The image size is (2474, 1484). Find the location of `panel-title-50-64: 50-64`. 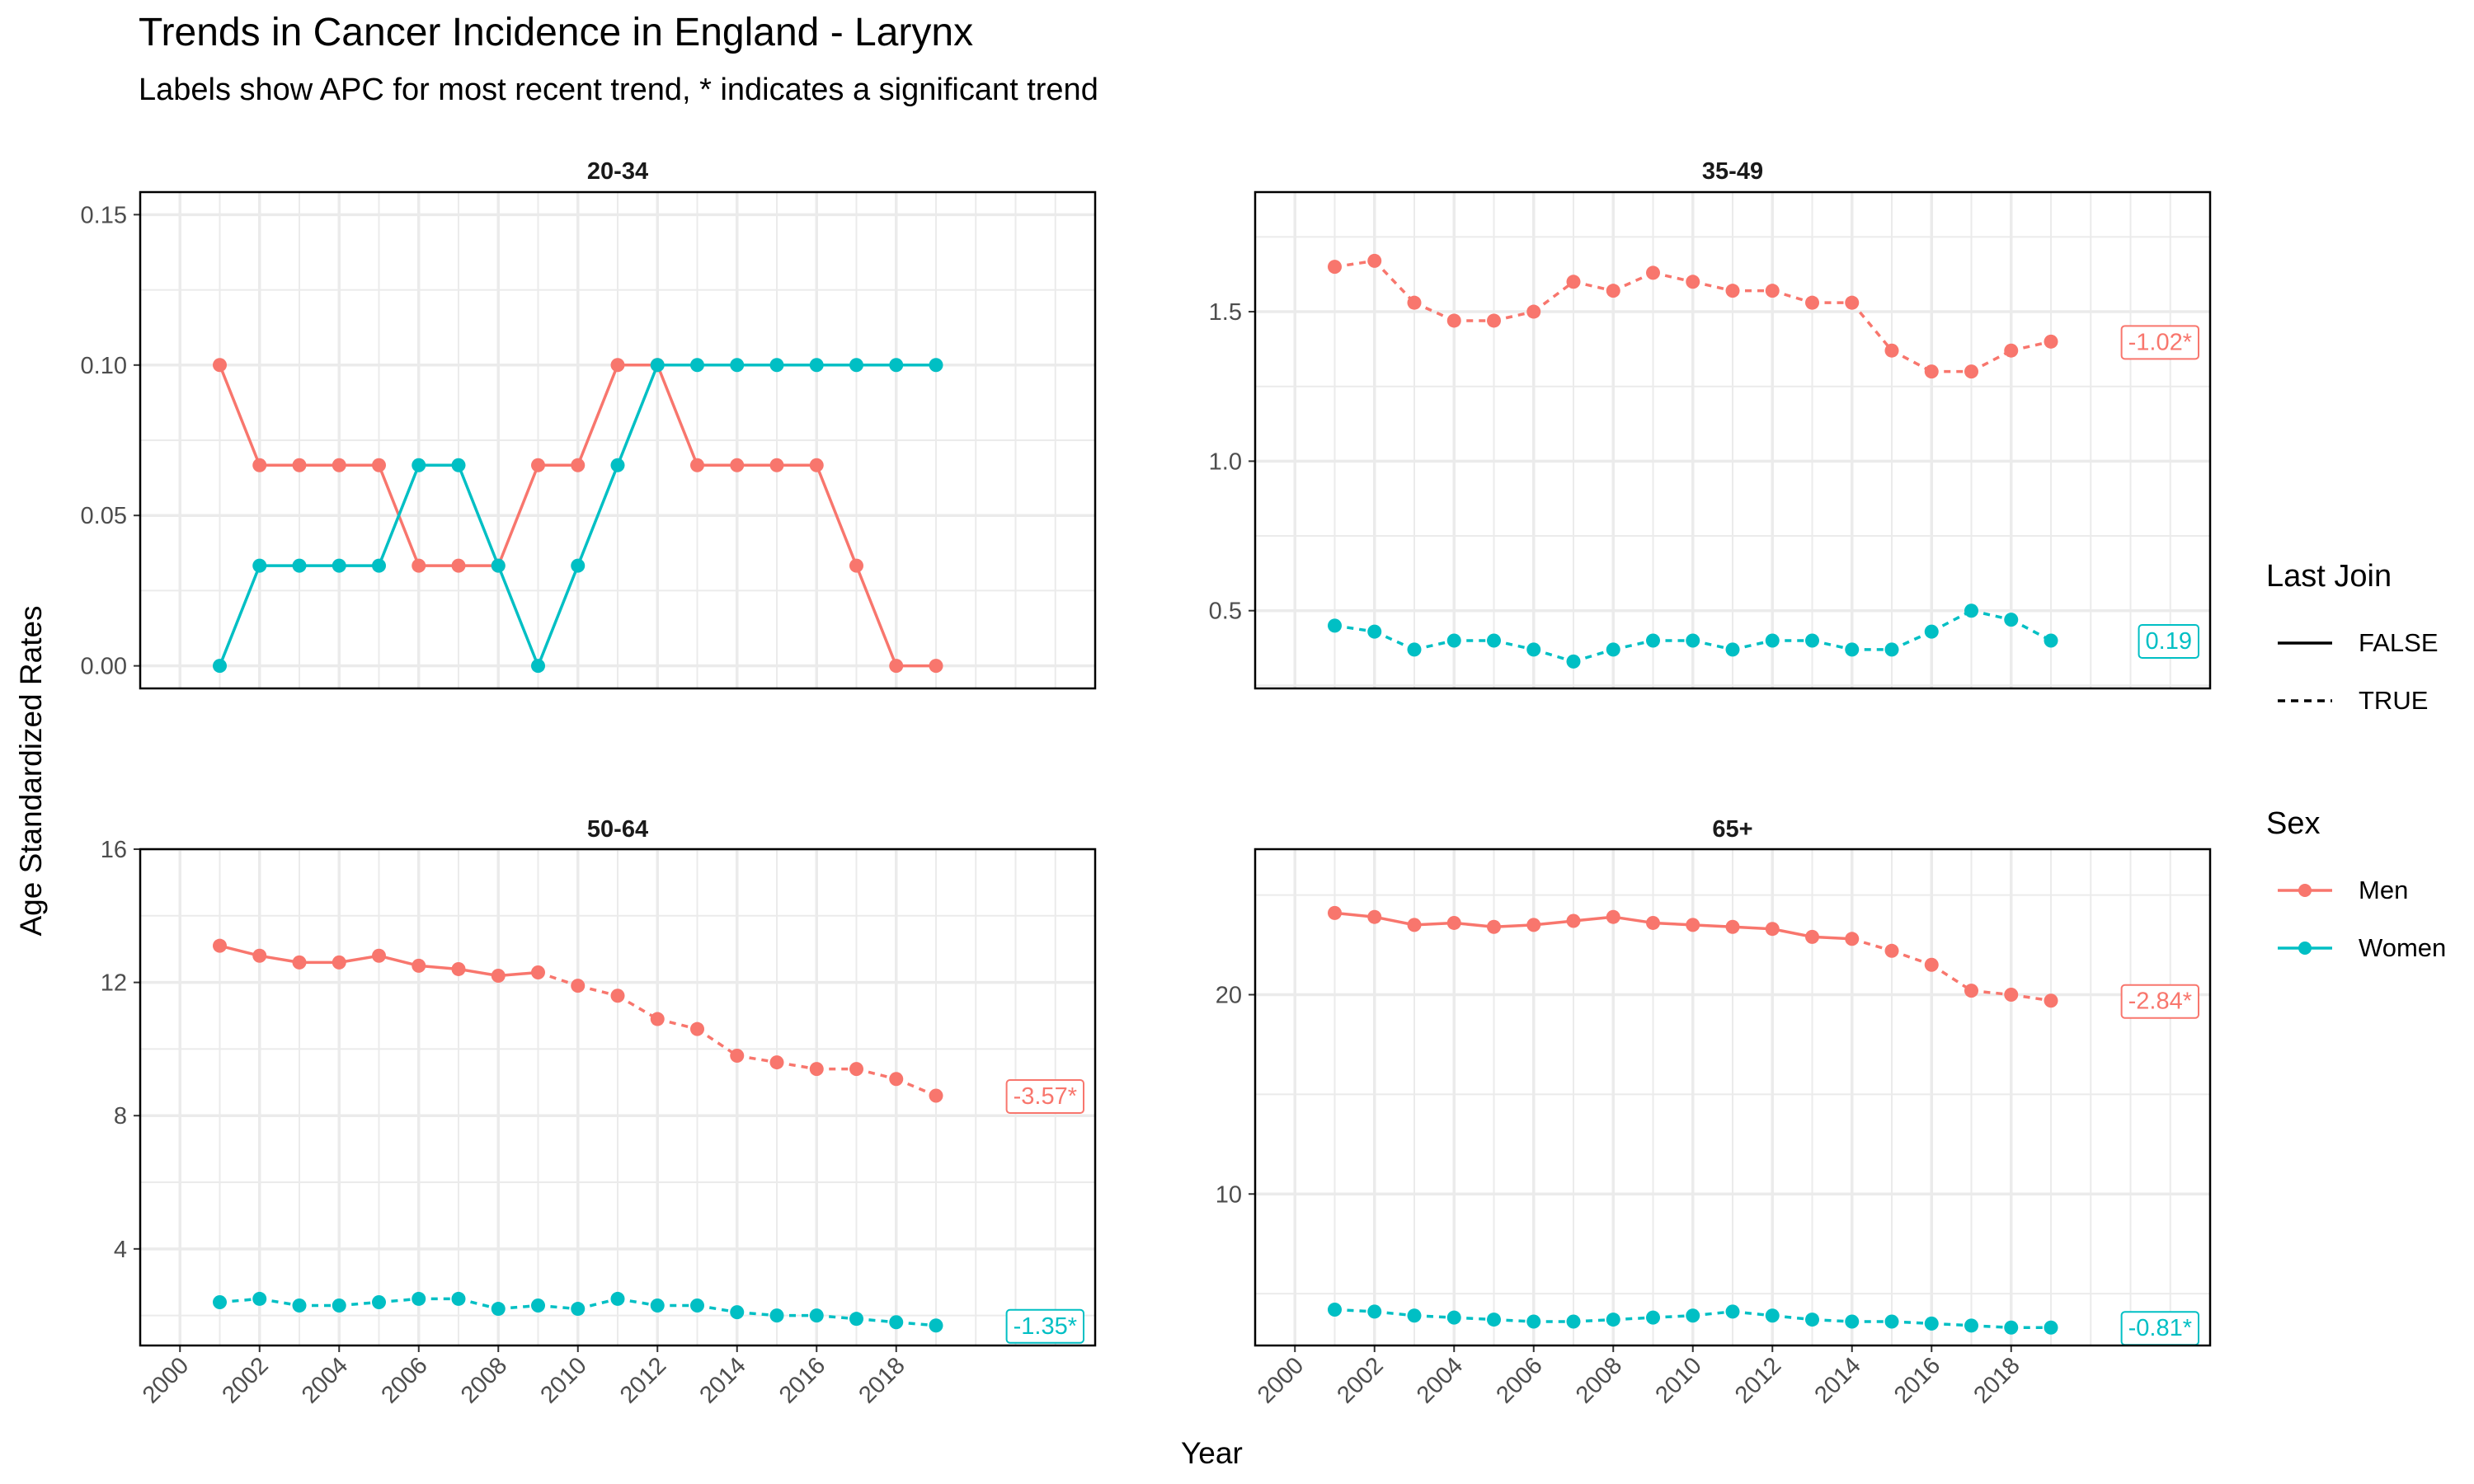

panel-title-50-64: 50-64 is located at coordinates (617, 829).